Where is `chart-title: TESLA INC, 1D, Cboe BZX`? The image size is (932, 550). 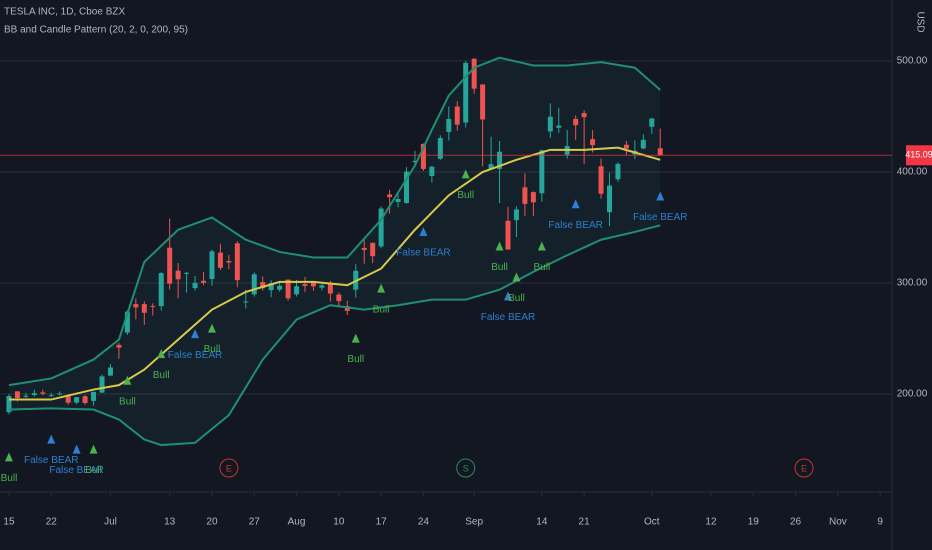
chart-title: TESLA INC, 1D, Cboe BZX is located at coordinates (64, 12).